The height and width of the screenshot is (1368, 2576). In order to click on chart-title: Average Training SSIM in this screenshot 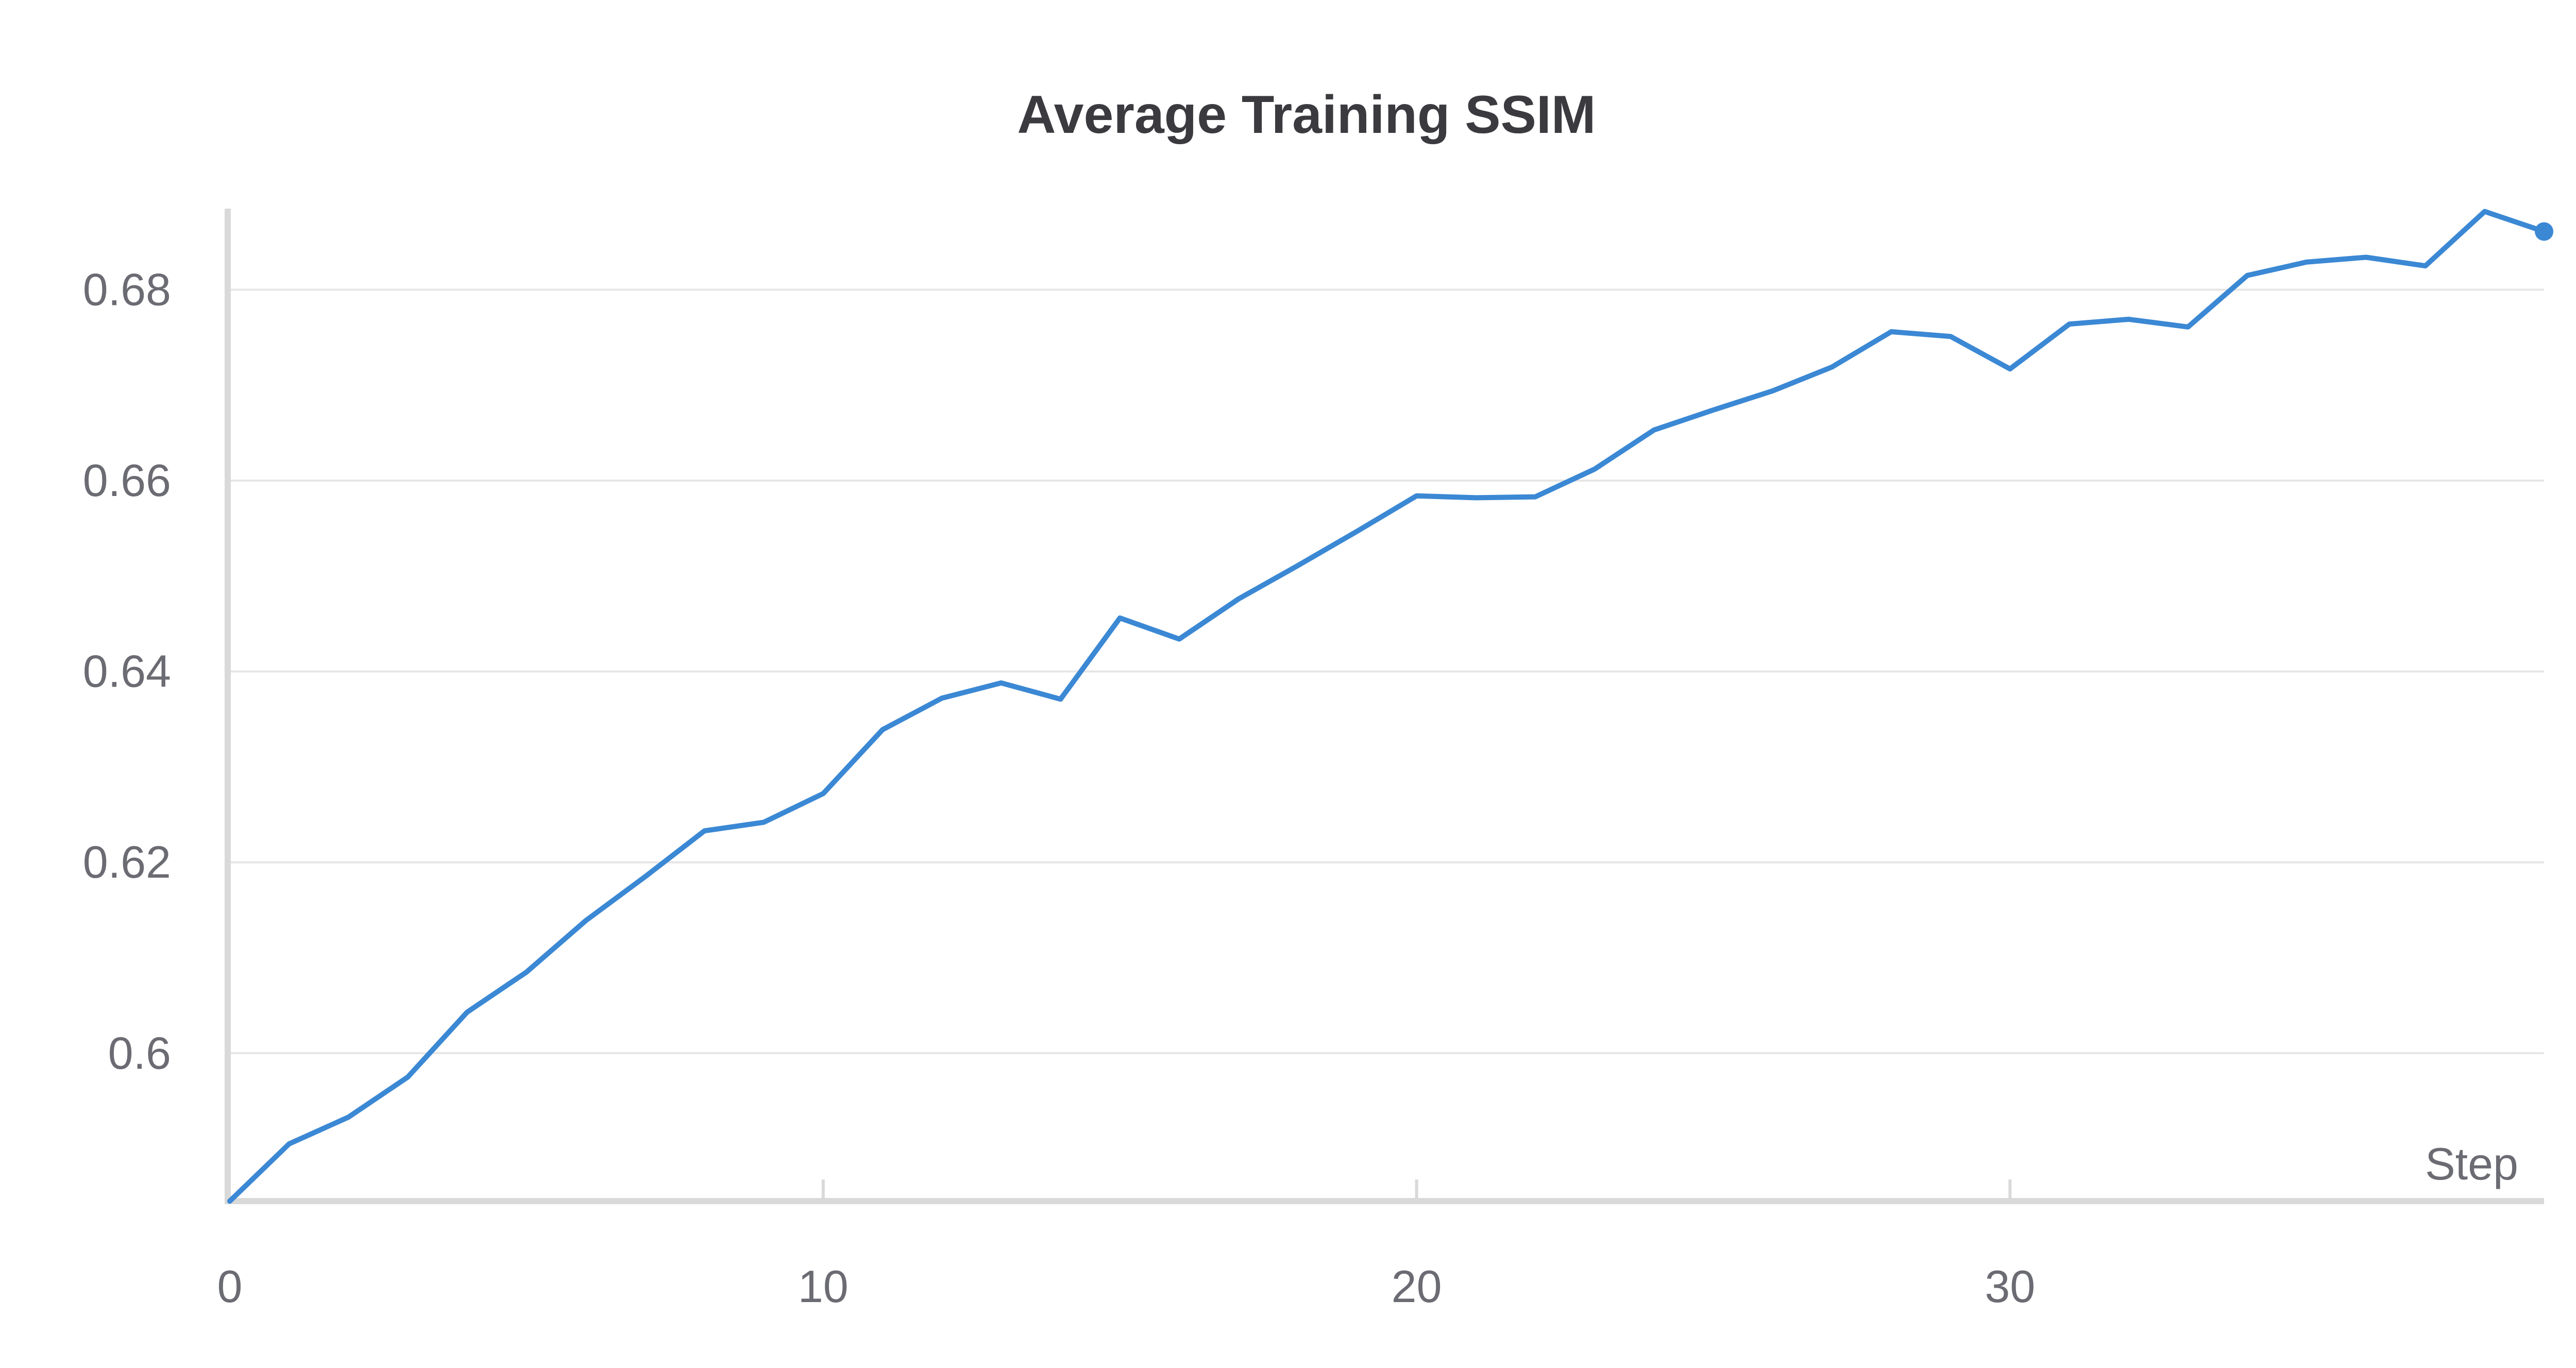, I will do `click(1306, 115)`.